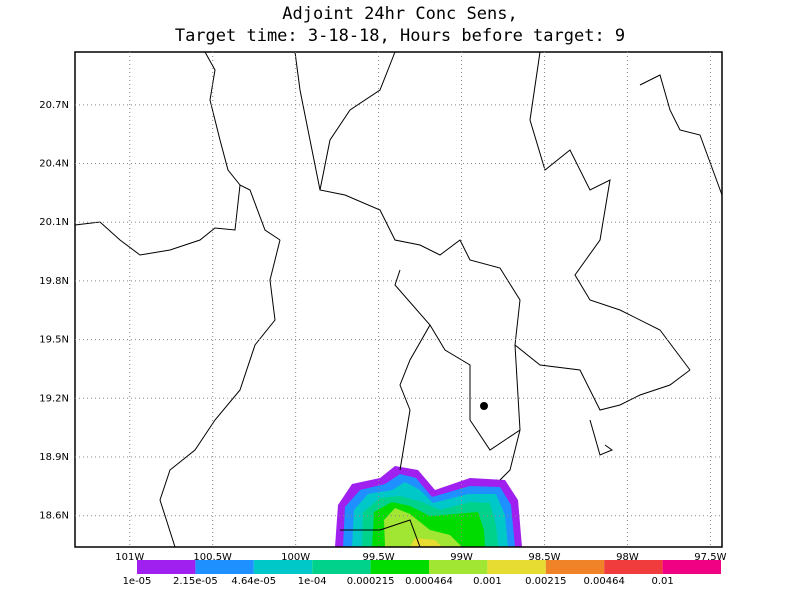 This screenshot has height=604, width=800. Describe the element at coordinates (54, 457) in the screenshot. I see `y-tick-label: 18.9N` at that location.